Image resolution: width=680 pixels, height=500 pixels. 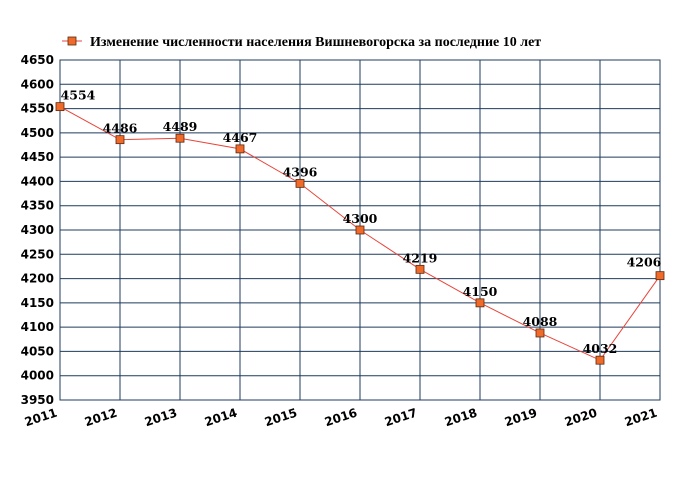 What do you see at coordinates (72, 41) in the screenshot?
I see `legend-marker-sample` at bounding box center [72, 41].